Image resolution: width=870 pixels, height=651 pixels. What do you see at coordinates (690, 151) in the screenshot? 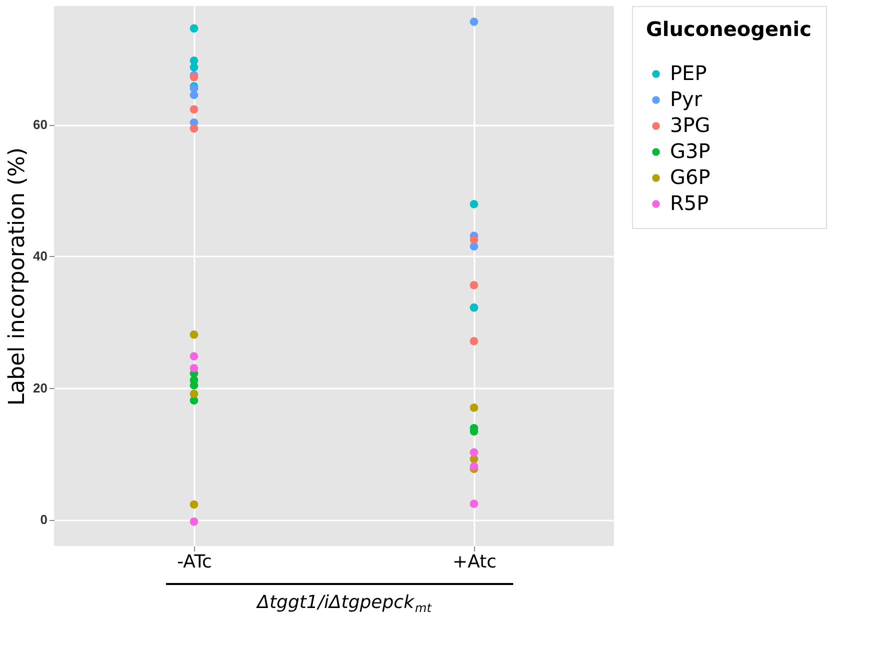
I see `legend-label: G3P` at bounding box center [690, 151].